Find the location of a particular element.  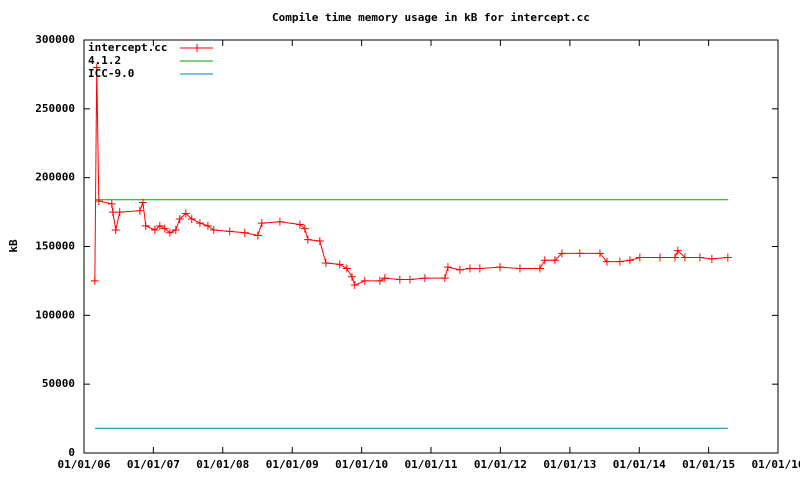

y-axis-label: kB is located at coordinates (13, 246).